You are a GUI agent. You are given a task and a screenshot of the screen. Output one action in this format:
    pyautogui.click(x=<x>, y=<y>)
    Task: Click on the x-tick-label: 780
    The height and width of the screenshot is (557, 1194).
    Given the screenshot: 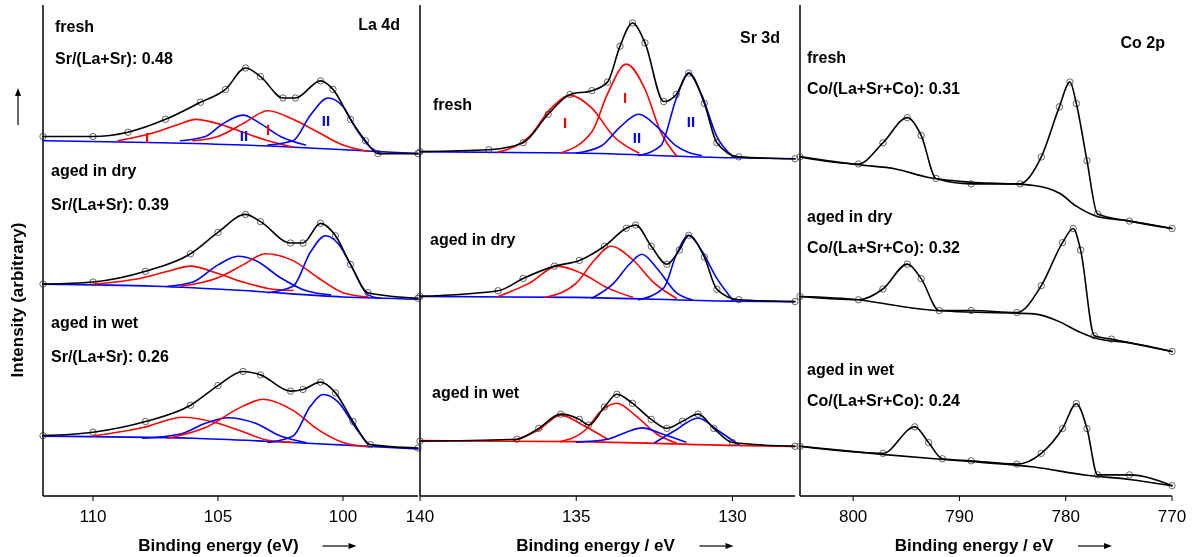 What is the action you would take?
    pyautogui.click(x=1065, y=516)
    